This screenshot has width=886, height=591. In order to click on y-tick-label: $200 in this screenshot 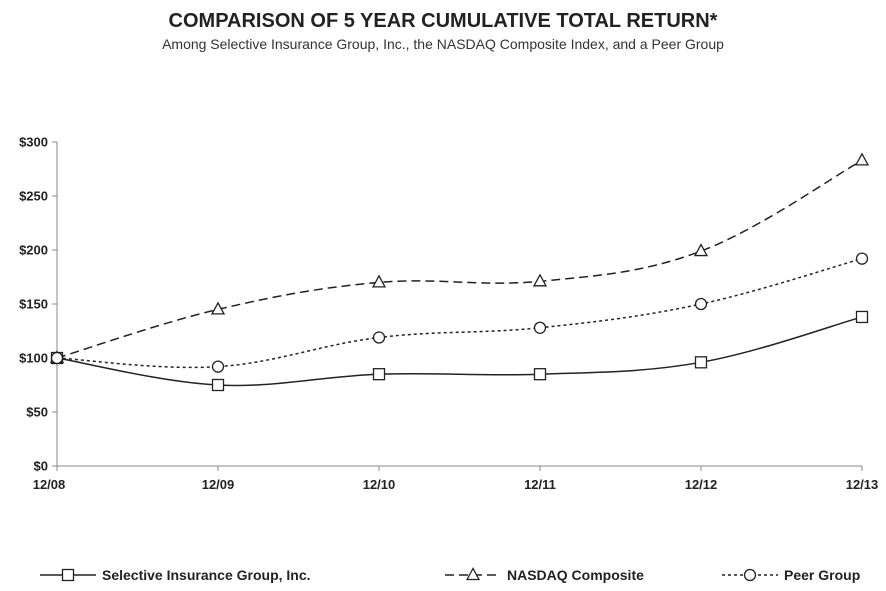, I will do `click(33, 250)`.